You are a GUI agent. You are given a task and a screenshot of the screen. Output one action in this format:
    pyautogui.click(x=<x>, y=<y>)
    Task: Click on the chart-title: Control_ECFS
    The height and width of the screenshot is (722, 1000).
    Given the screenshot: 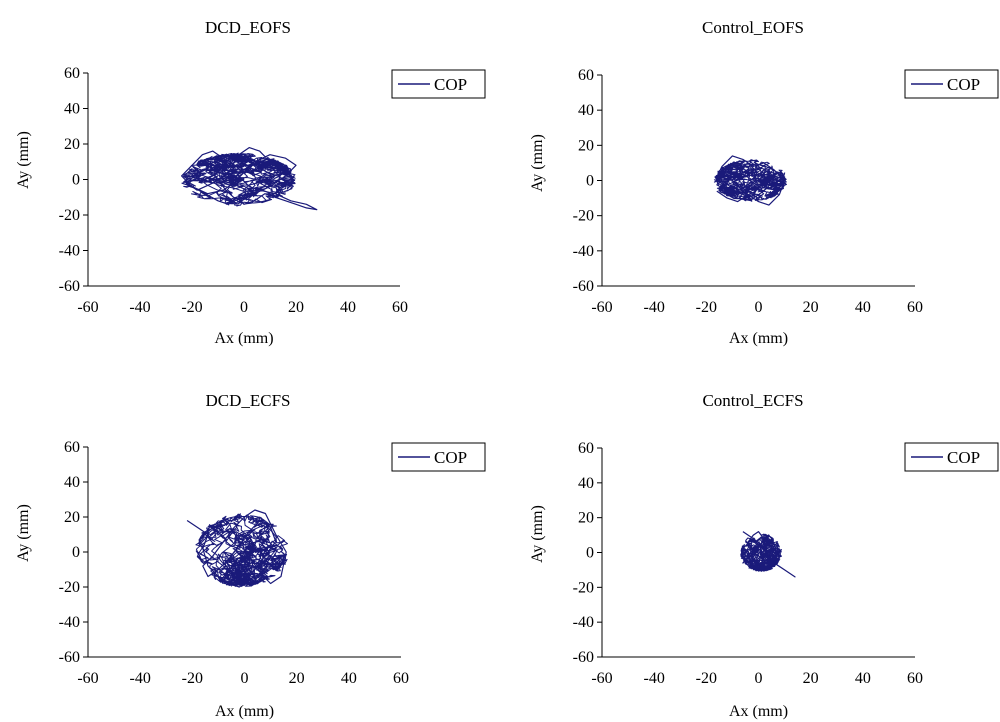 What is the action you would take?
    pyautogui.click(x=752, y=400)
    